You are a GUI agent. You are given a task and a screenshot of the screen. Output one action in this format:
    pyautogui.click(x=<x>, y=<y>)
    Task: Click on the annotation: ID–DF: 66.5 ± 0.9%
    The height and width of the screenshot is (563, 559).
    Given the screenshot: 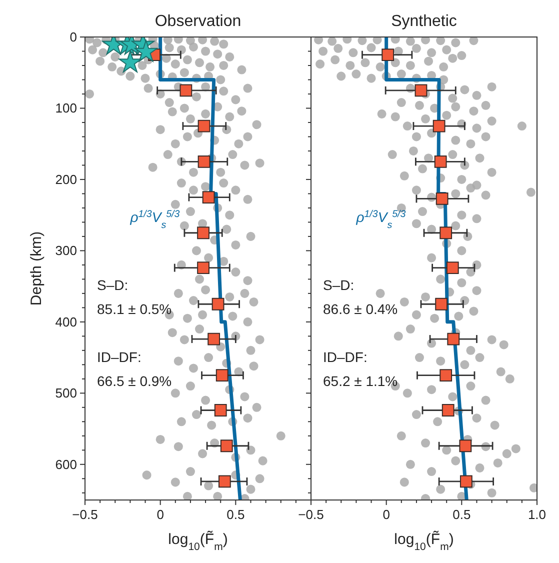 What is the action you would take?
    pyautogui.click(x=134, y=369)
    